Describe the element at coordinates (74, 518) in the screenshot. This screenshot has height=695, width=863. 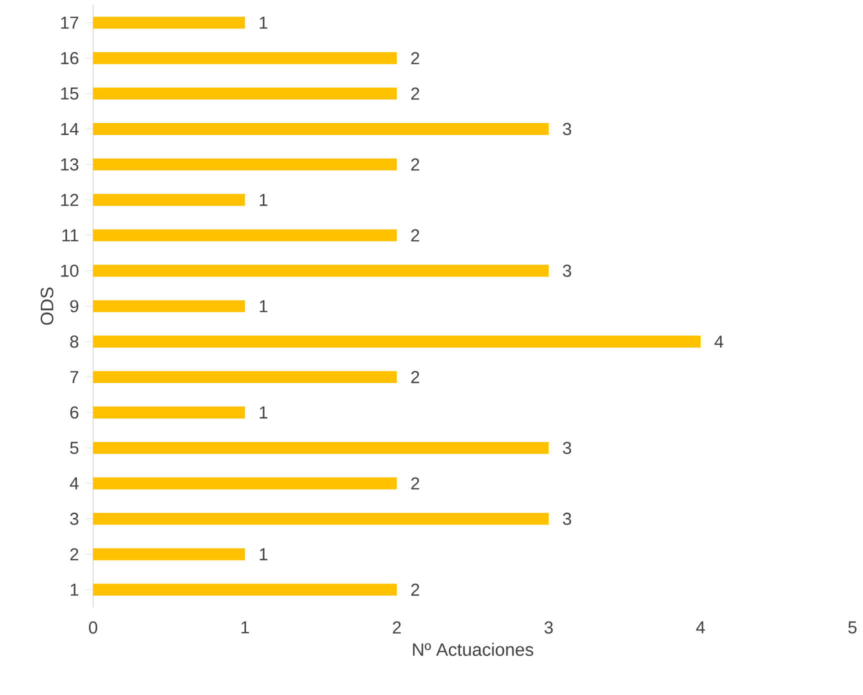
I see `y-tick-label: 3` at that location.